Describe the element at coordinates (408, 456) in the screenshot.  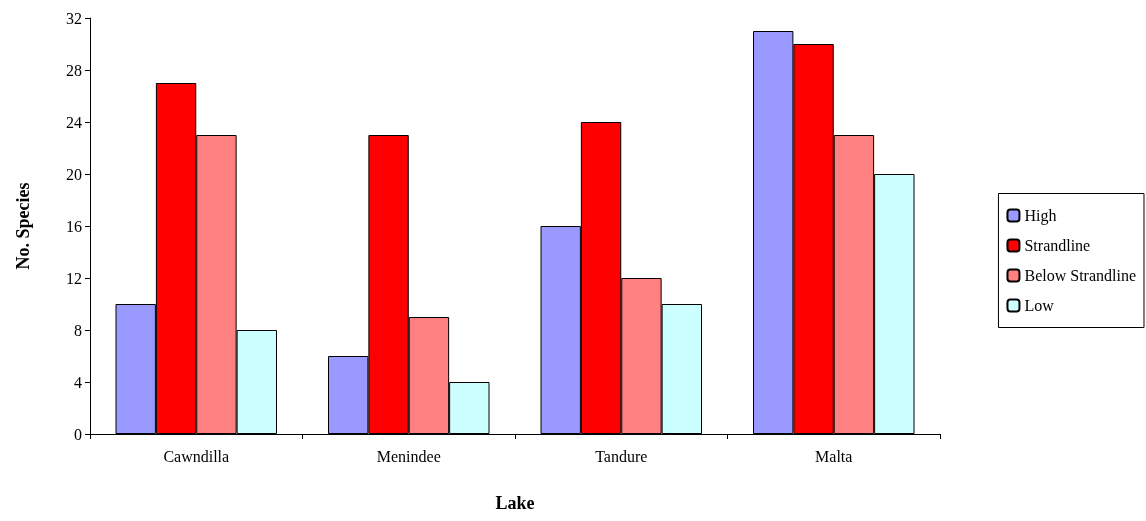
I see `x-tick-label: Menindee` at that location.